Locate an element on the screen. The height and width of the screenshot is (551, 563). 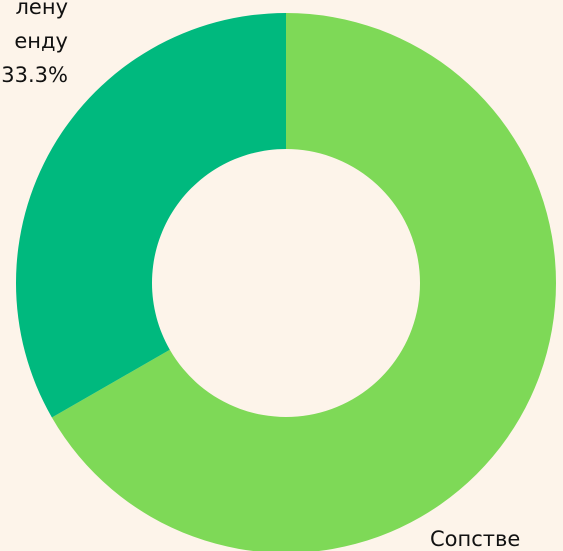
slice-label: Сопстве is located at coordinates (475, 539).